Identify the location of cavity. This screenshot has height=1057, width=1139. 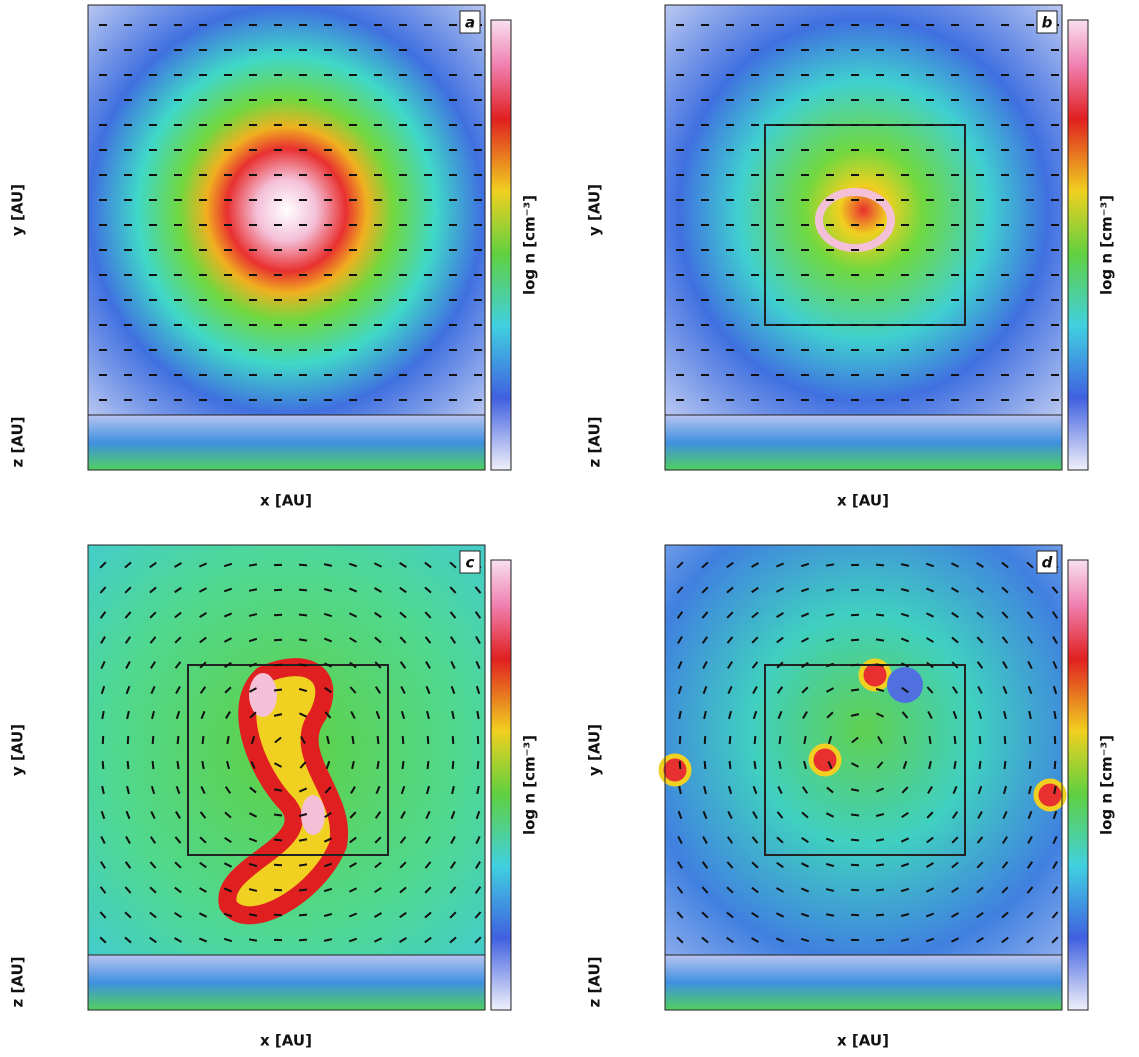
(905, 685).